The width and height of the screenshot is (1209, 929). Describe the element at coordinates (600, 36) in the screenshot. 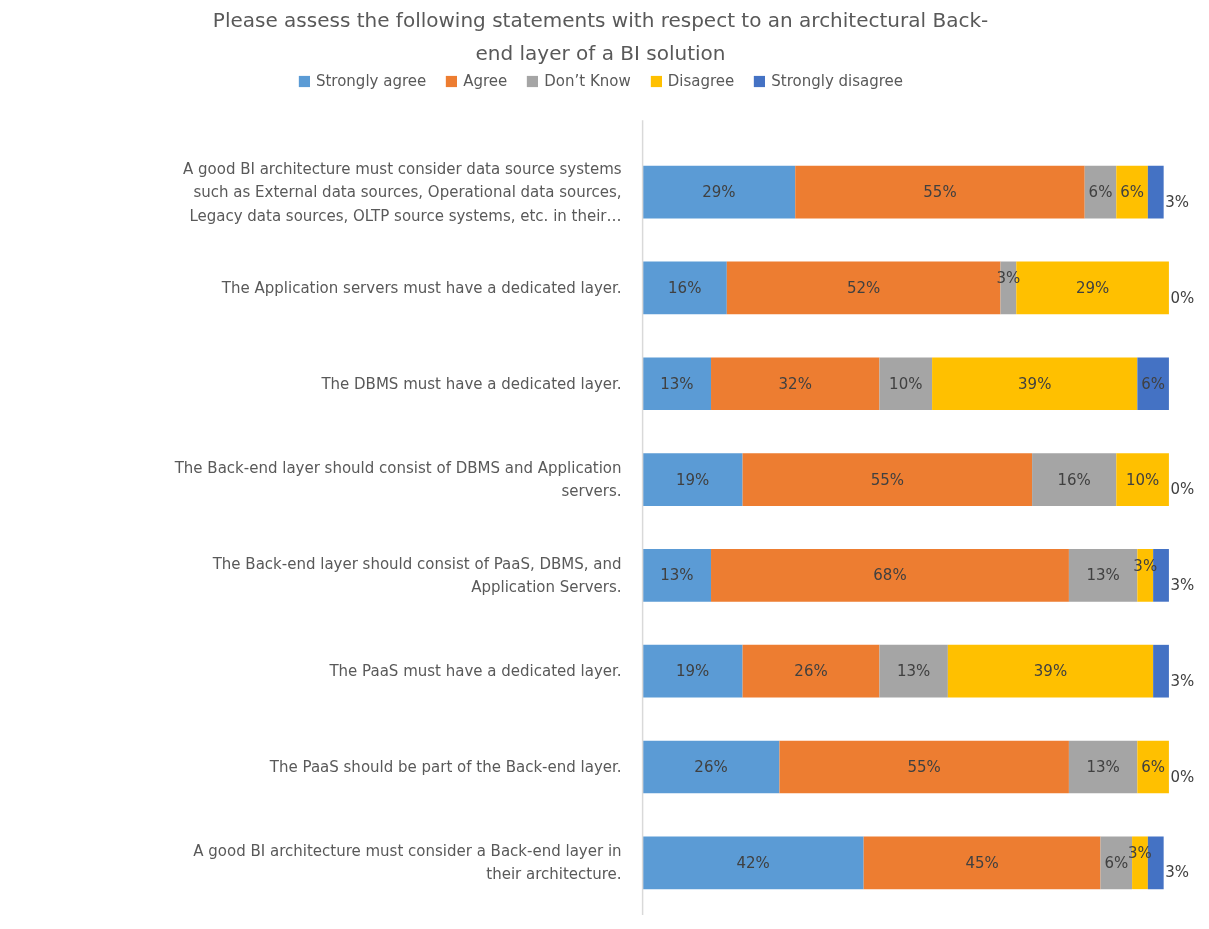

I see `chart-title: Please assess the following statements with respect to an architectural Back-end layer of a BI solution` at that location.